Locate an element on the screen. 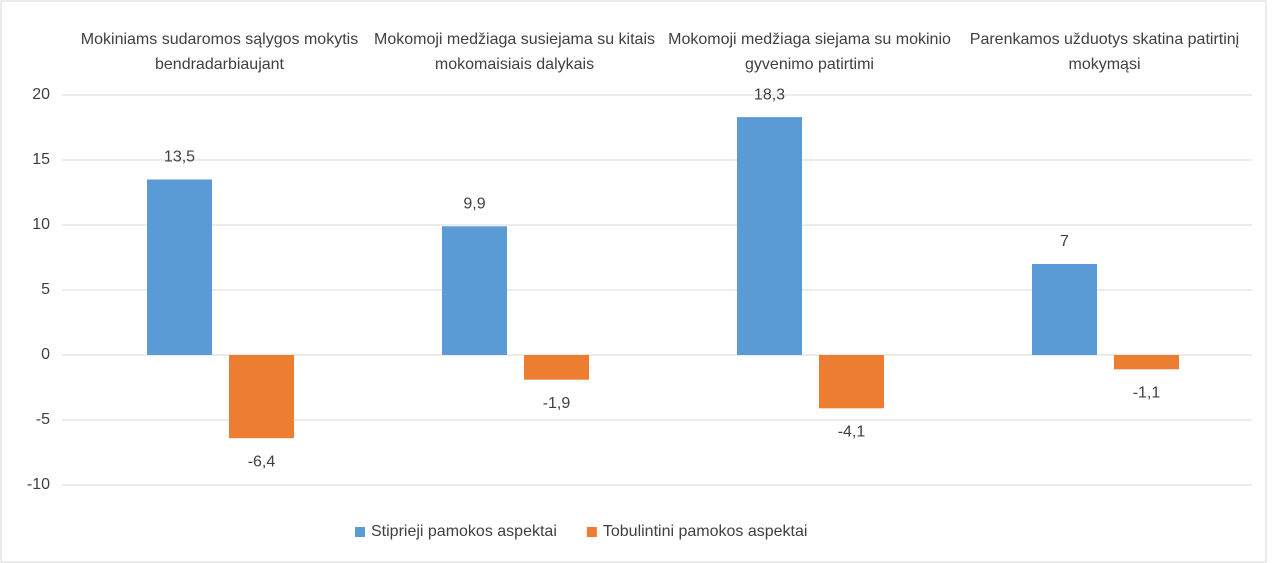  y-tick-label: 15 is located at coordinates (41, 159).